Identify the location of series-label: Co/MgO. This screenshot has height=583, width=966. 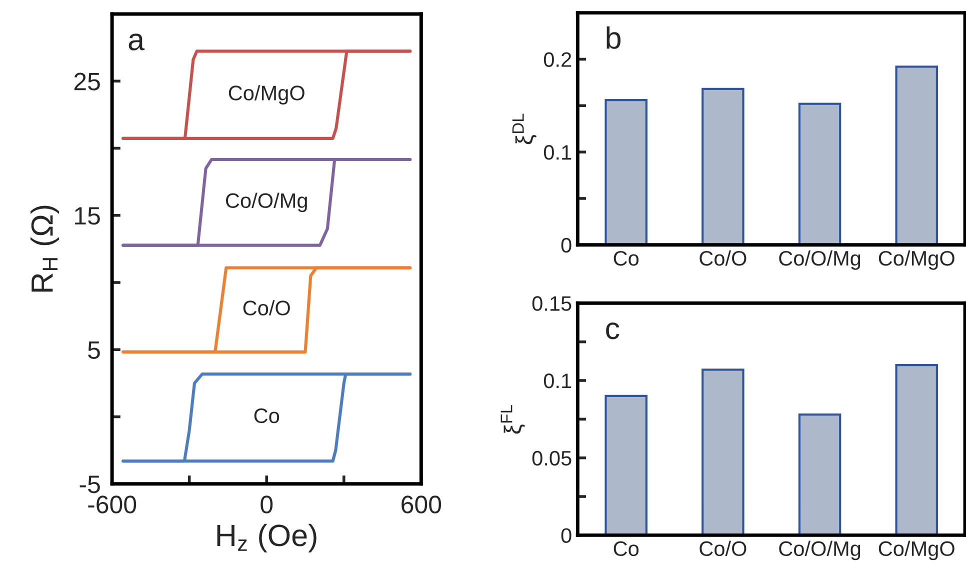
(266, 95).